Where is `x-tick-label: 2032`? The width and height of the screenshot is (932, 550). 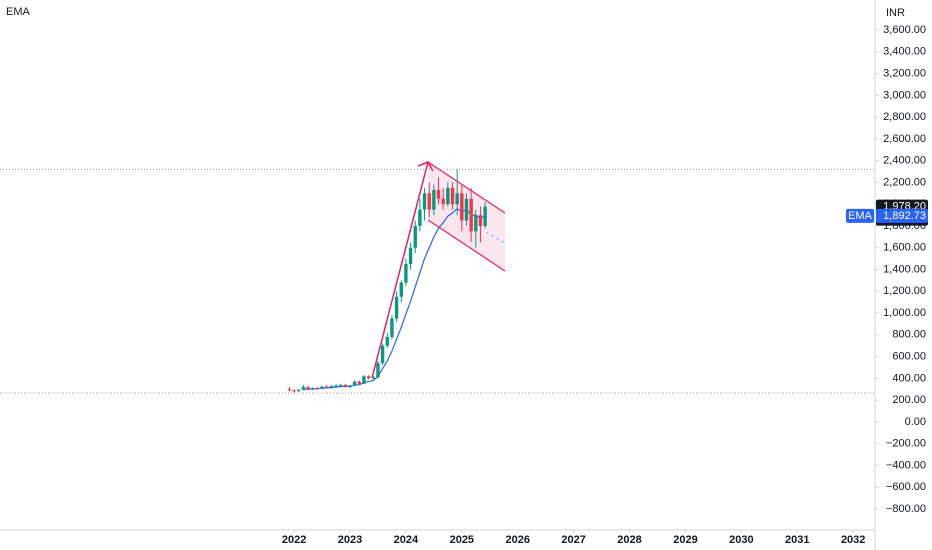
x-tick-label: 2032 is located at coordinates (853, 540).